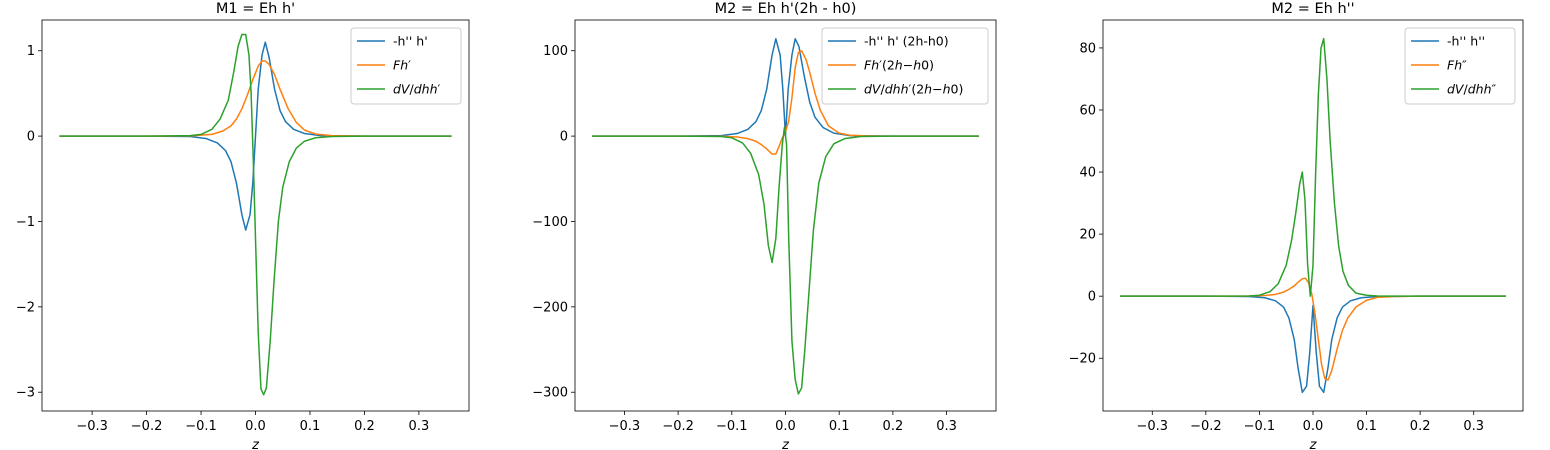  Describe the element at coordinates (550, 393) in the screenshot. I see `y-tick-label: −300` at that location.